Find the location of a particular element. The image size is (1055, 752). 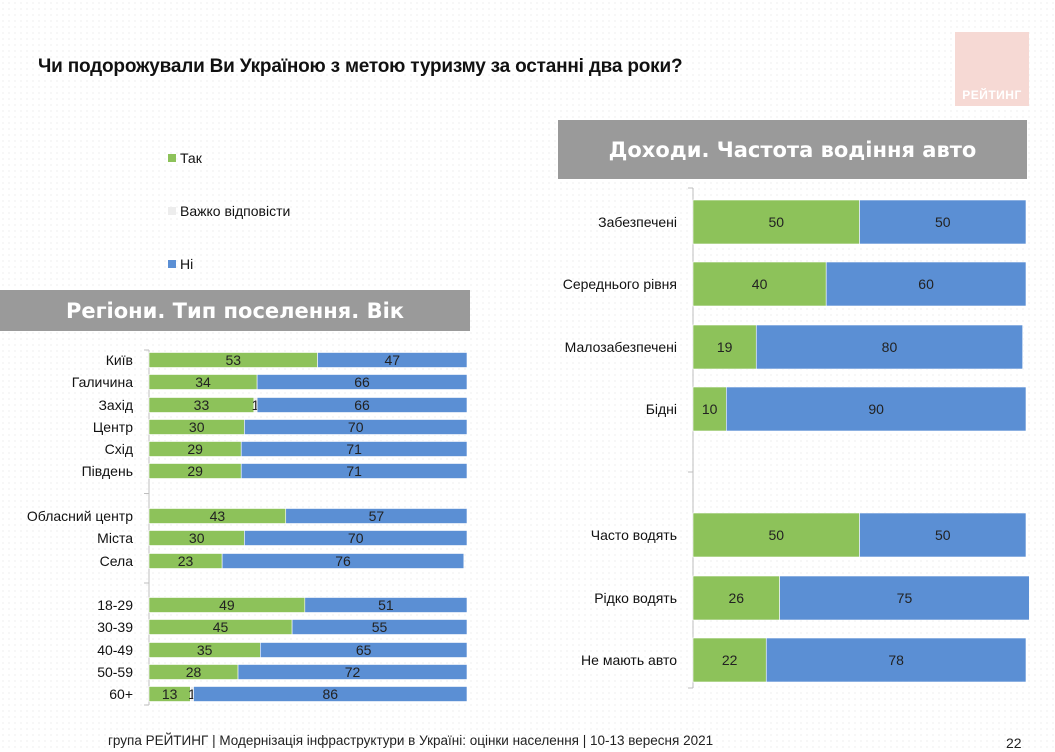

chart-1-category-label: Бідні is located at coordinates (661, 409).